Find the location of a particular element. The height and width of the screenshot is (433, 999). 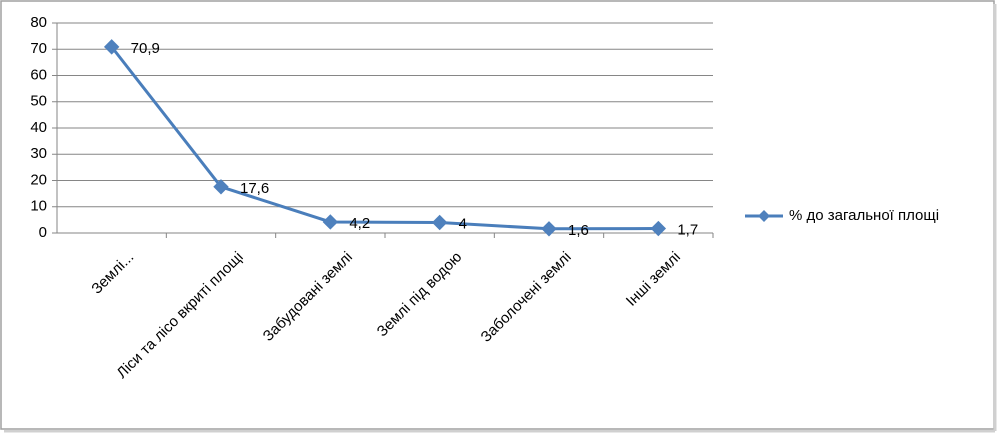

y-tick-label: 40 is located at coordinates (38, 127).